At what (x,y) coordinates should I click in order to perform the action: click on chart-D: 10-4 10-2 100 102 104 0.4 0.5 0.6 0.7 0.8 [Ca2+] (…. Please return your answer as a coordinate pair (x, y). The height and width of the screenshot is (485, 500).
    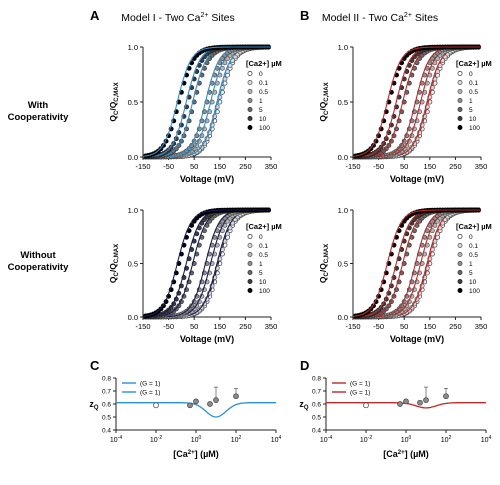
    Looking at the image, I should click on (395, 418).